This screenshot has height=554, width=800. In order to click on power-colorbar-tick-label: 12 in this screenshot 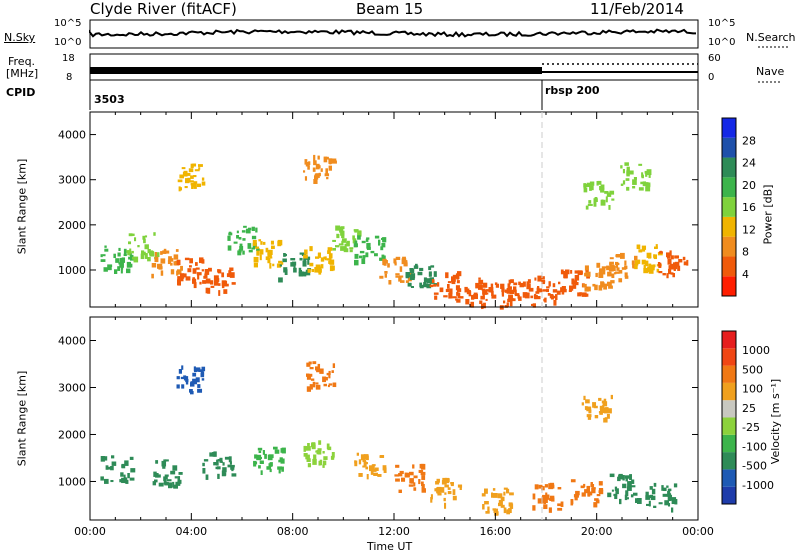, I will do `click(749, 229)`.